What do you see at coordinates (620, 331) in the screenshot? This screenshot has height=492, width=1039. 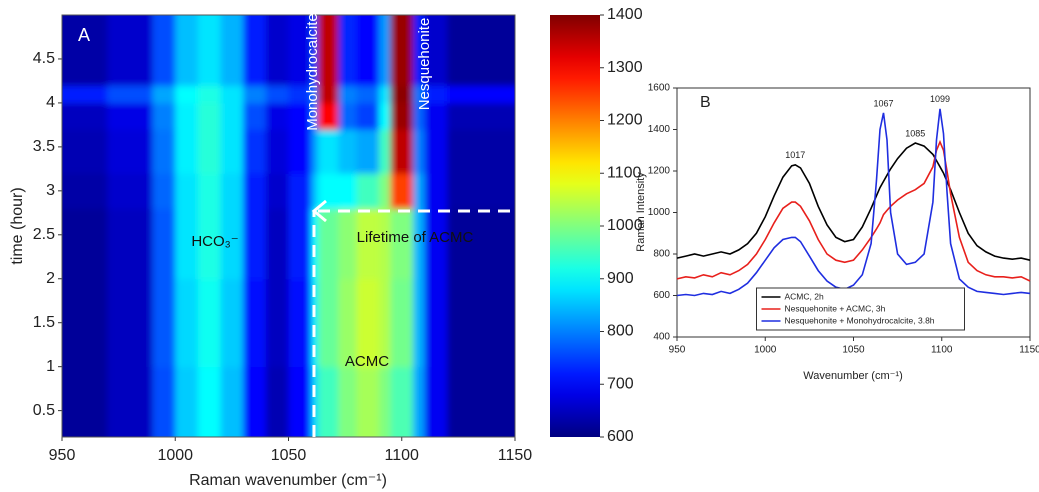 I see `colorbar-tick-label: 800` at bounding box center [620, 331].